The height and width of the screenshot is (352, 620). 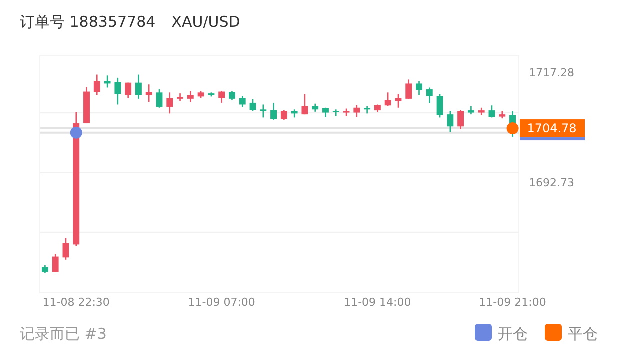 I want to click on x-tick-label: 11-09 07:00, so click(x=222, y=302).